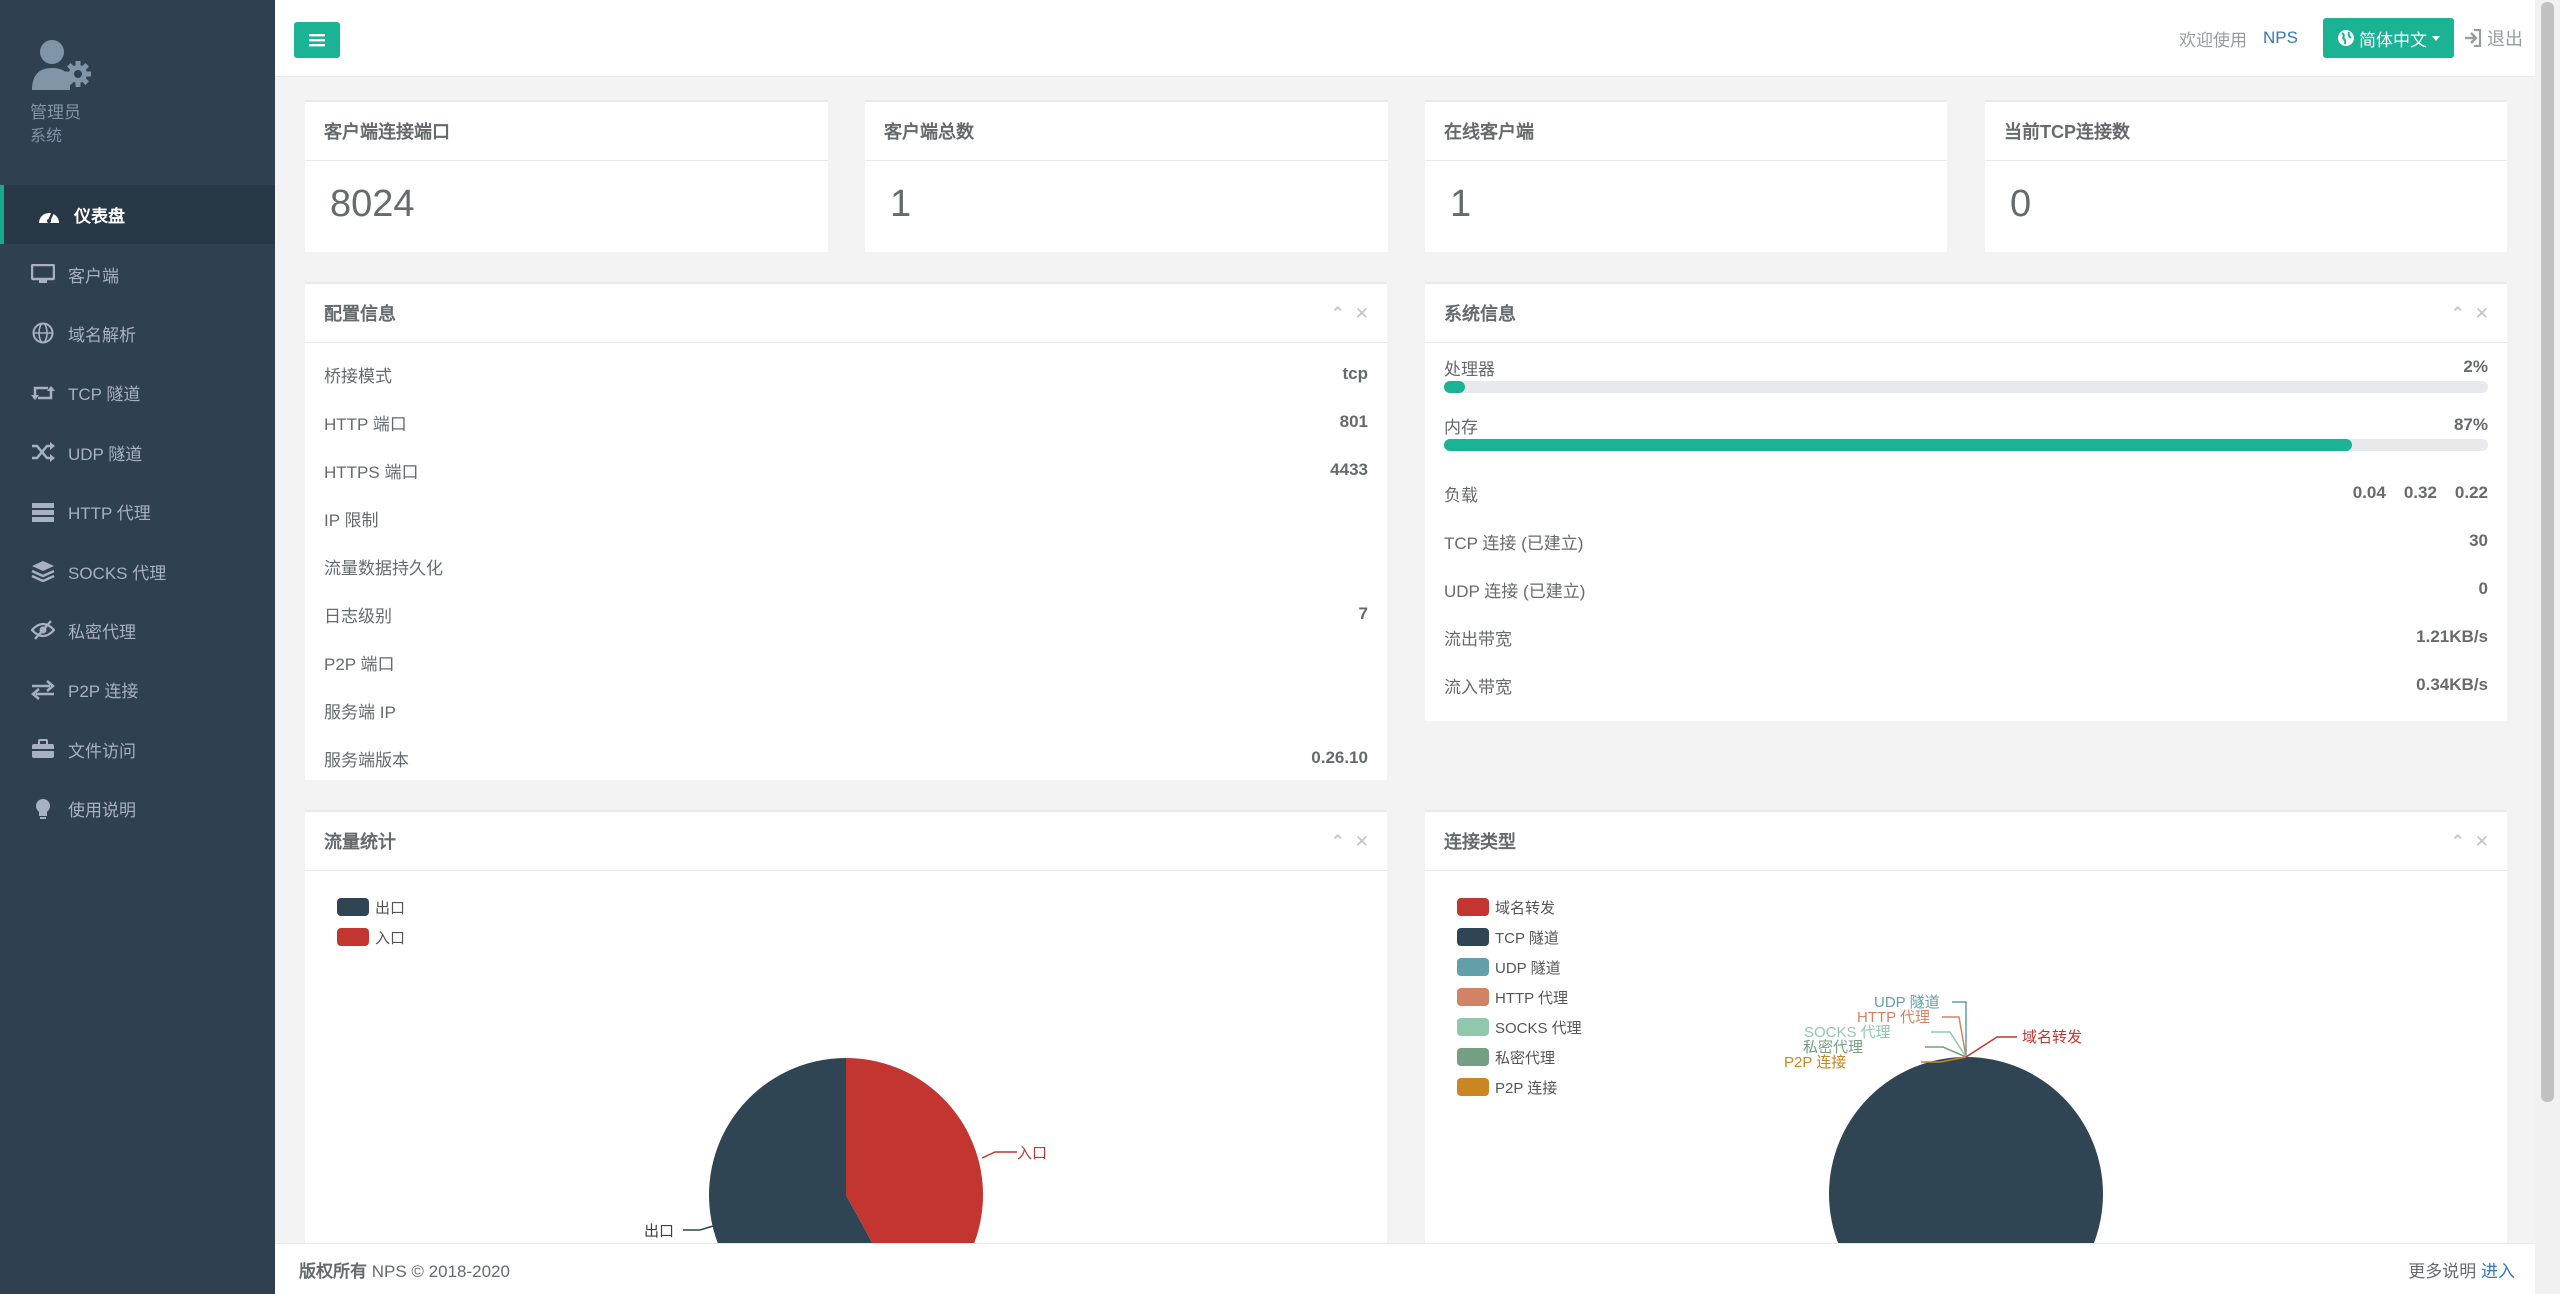 The width and height of the screenshot is (2560, 1294). I want to click on scrollbar-thumb, so click(2547, 552).